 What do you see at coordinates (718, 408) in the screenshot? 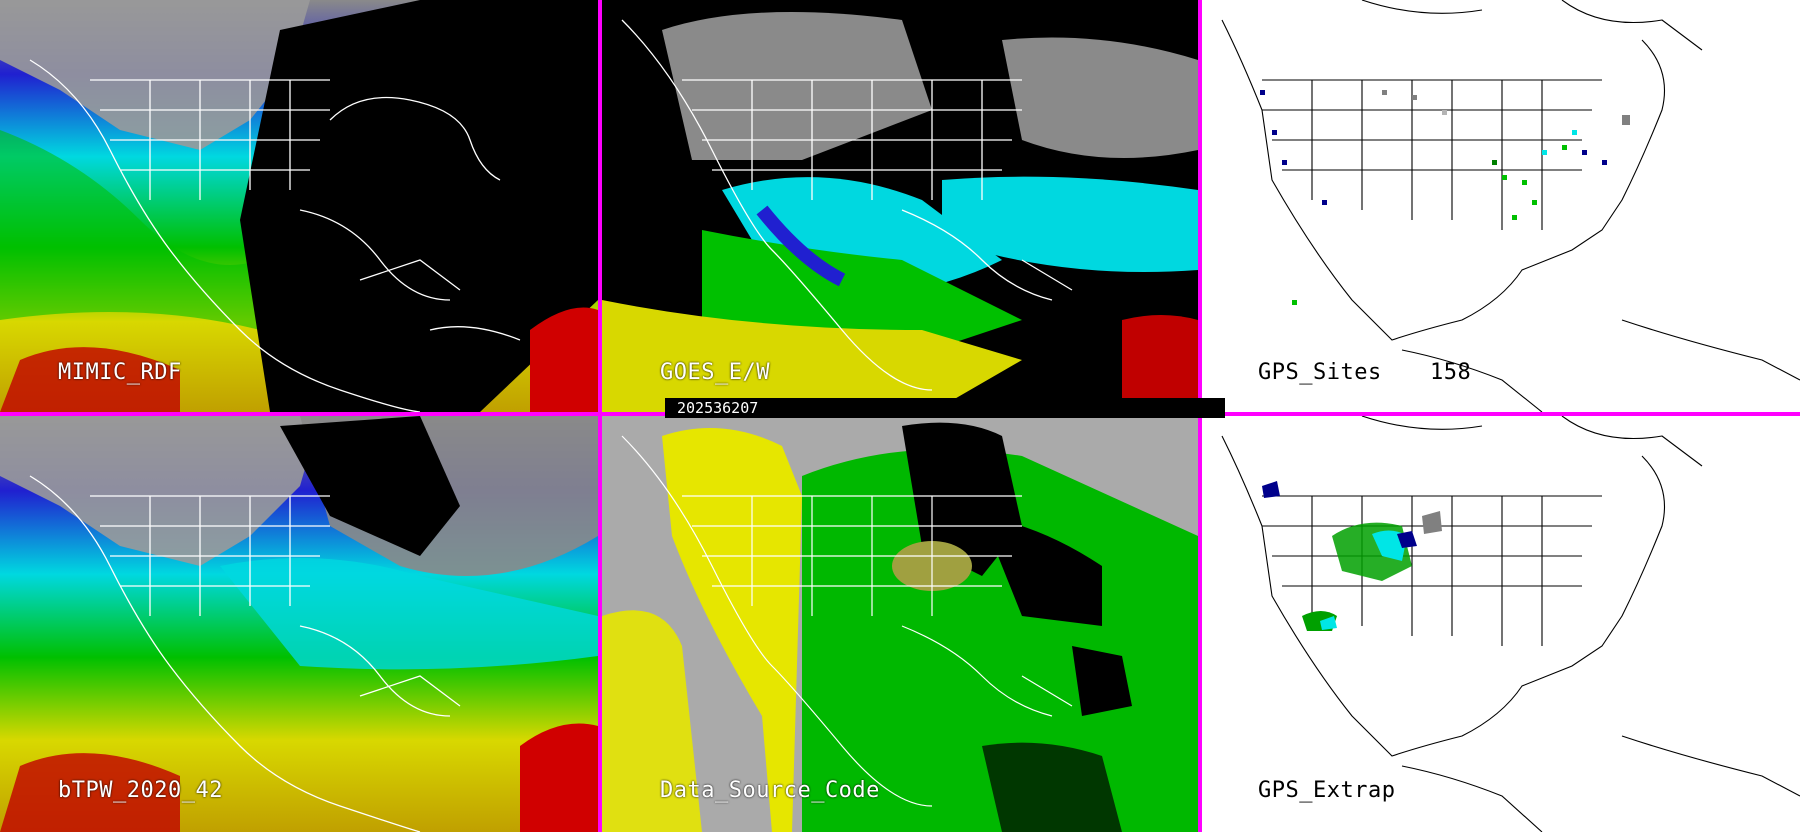
I see `timestamp-label: 202536207` at bounding box center [718, 408].